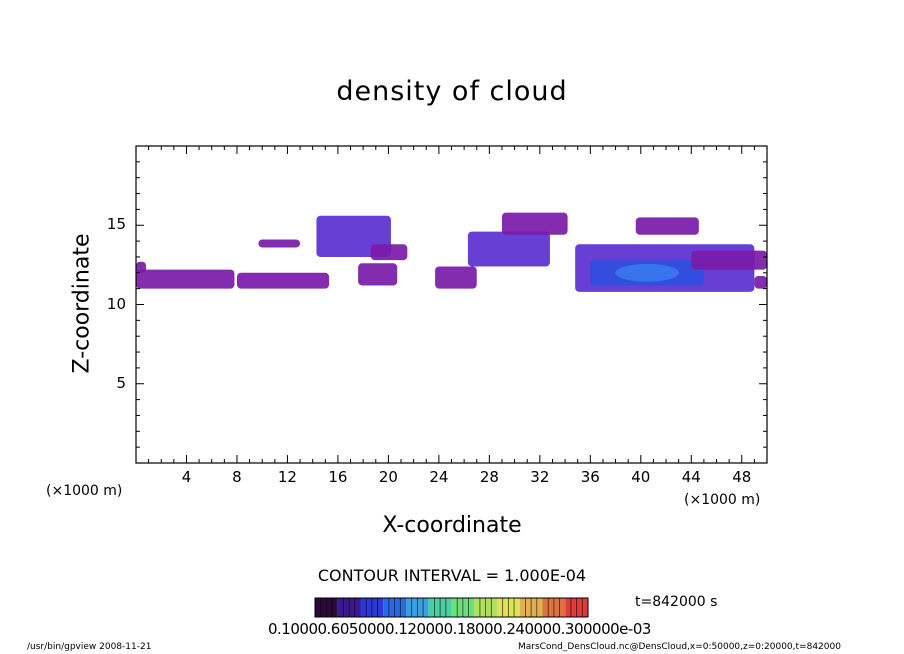  Describe the element at coordinates (89, 647) in the screenshot. I see `footer-program-info: /usr/bin/gpview 2008-11-21` at that location.